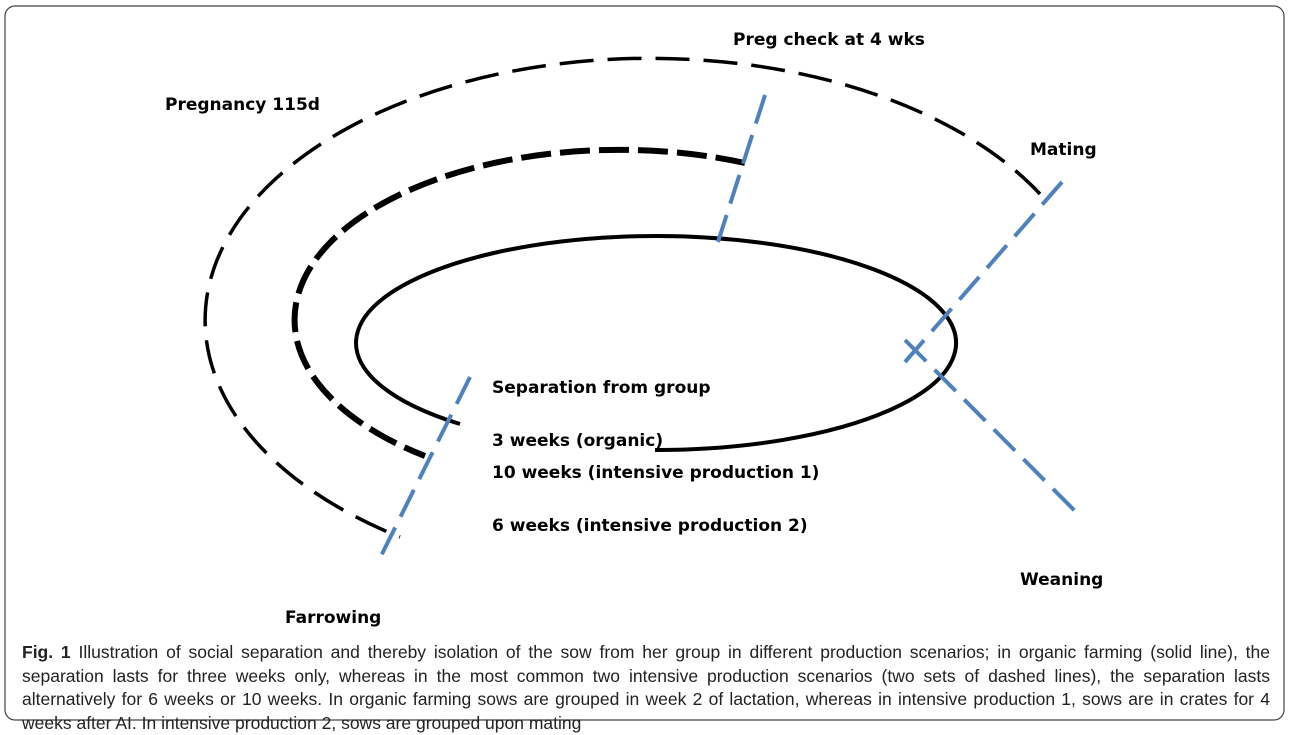  Describe the element at coordinates (990, 426) in the screenshot. I see `weaning-line` at that location.